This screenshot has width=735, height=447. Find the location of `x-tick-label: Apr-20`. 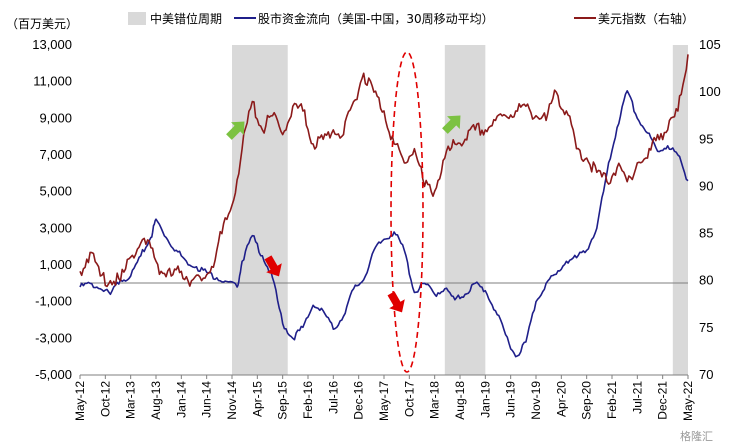

x-tick-label: Apr-20 is located at coordinates (561, 399).